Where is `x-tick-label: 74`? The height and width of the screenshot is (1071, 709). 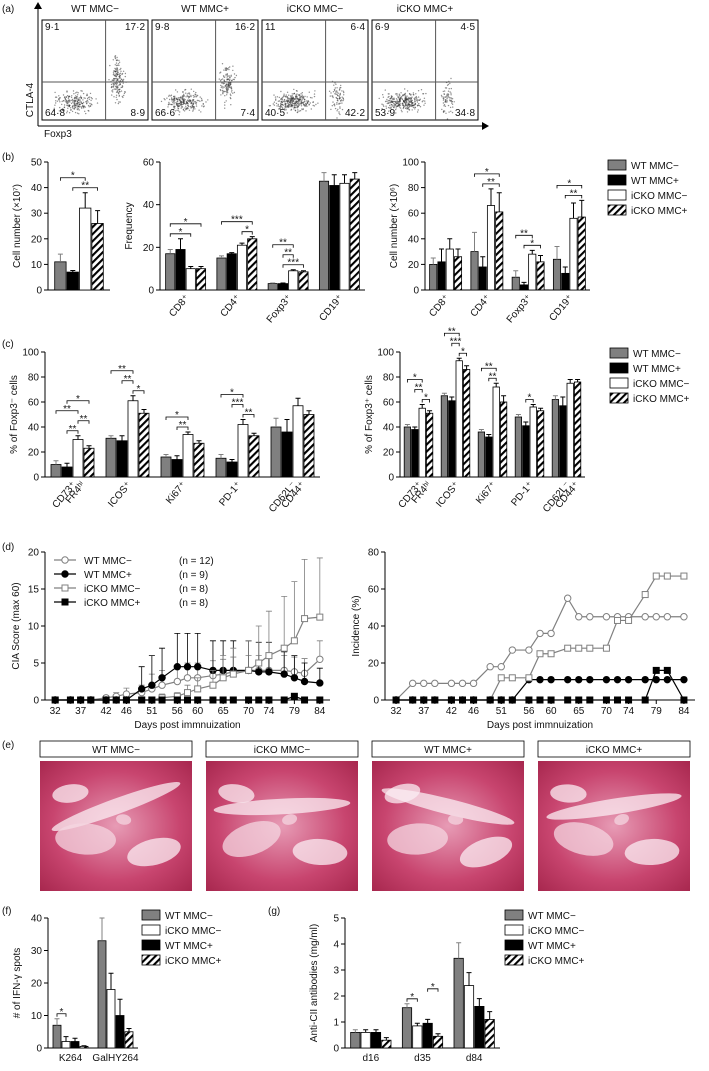
x-tick-label: 74 is located at coordinates (269, 711).